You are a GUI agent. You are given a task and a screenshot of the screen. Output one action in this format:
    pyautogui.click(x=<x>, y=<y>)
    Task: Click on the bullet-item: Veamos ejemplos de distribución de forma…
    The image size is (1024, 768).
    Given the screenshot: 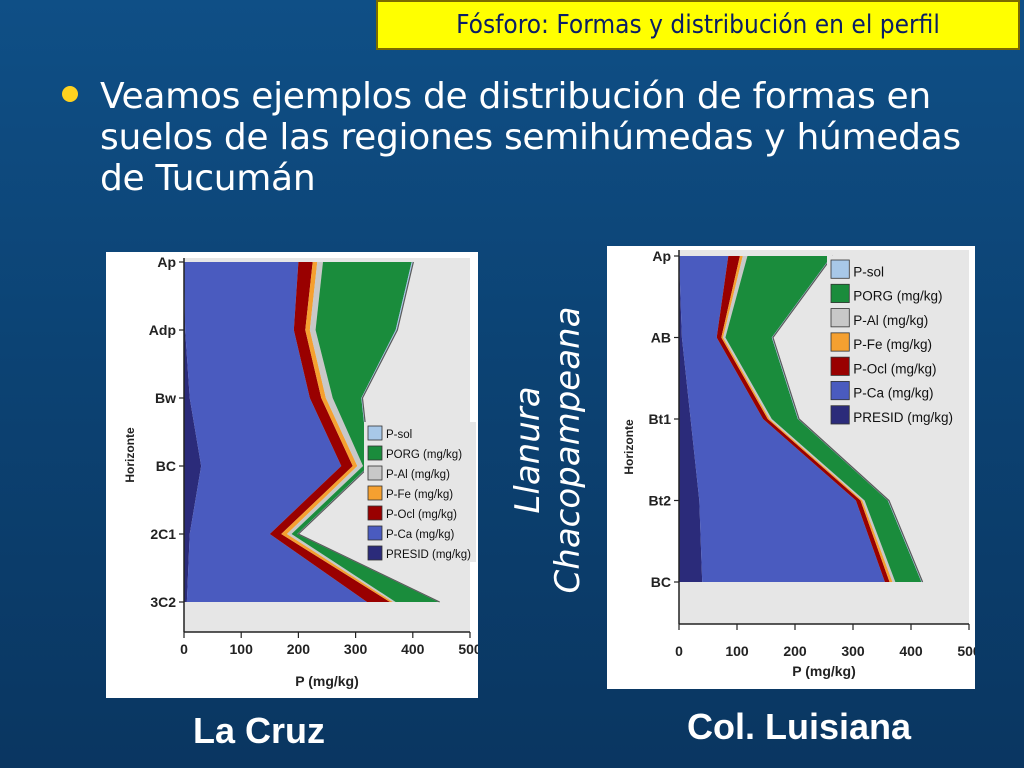 What is the action you would take?
    pyautogui.click(x=512, y=137)
    